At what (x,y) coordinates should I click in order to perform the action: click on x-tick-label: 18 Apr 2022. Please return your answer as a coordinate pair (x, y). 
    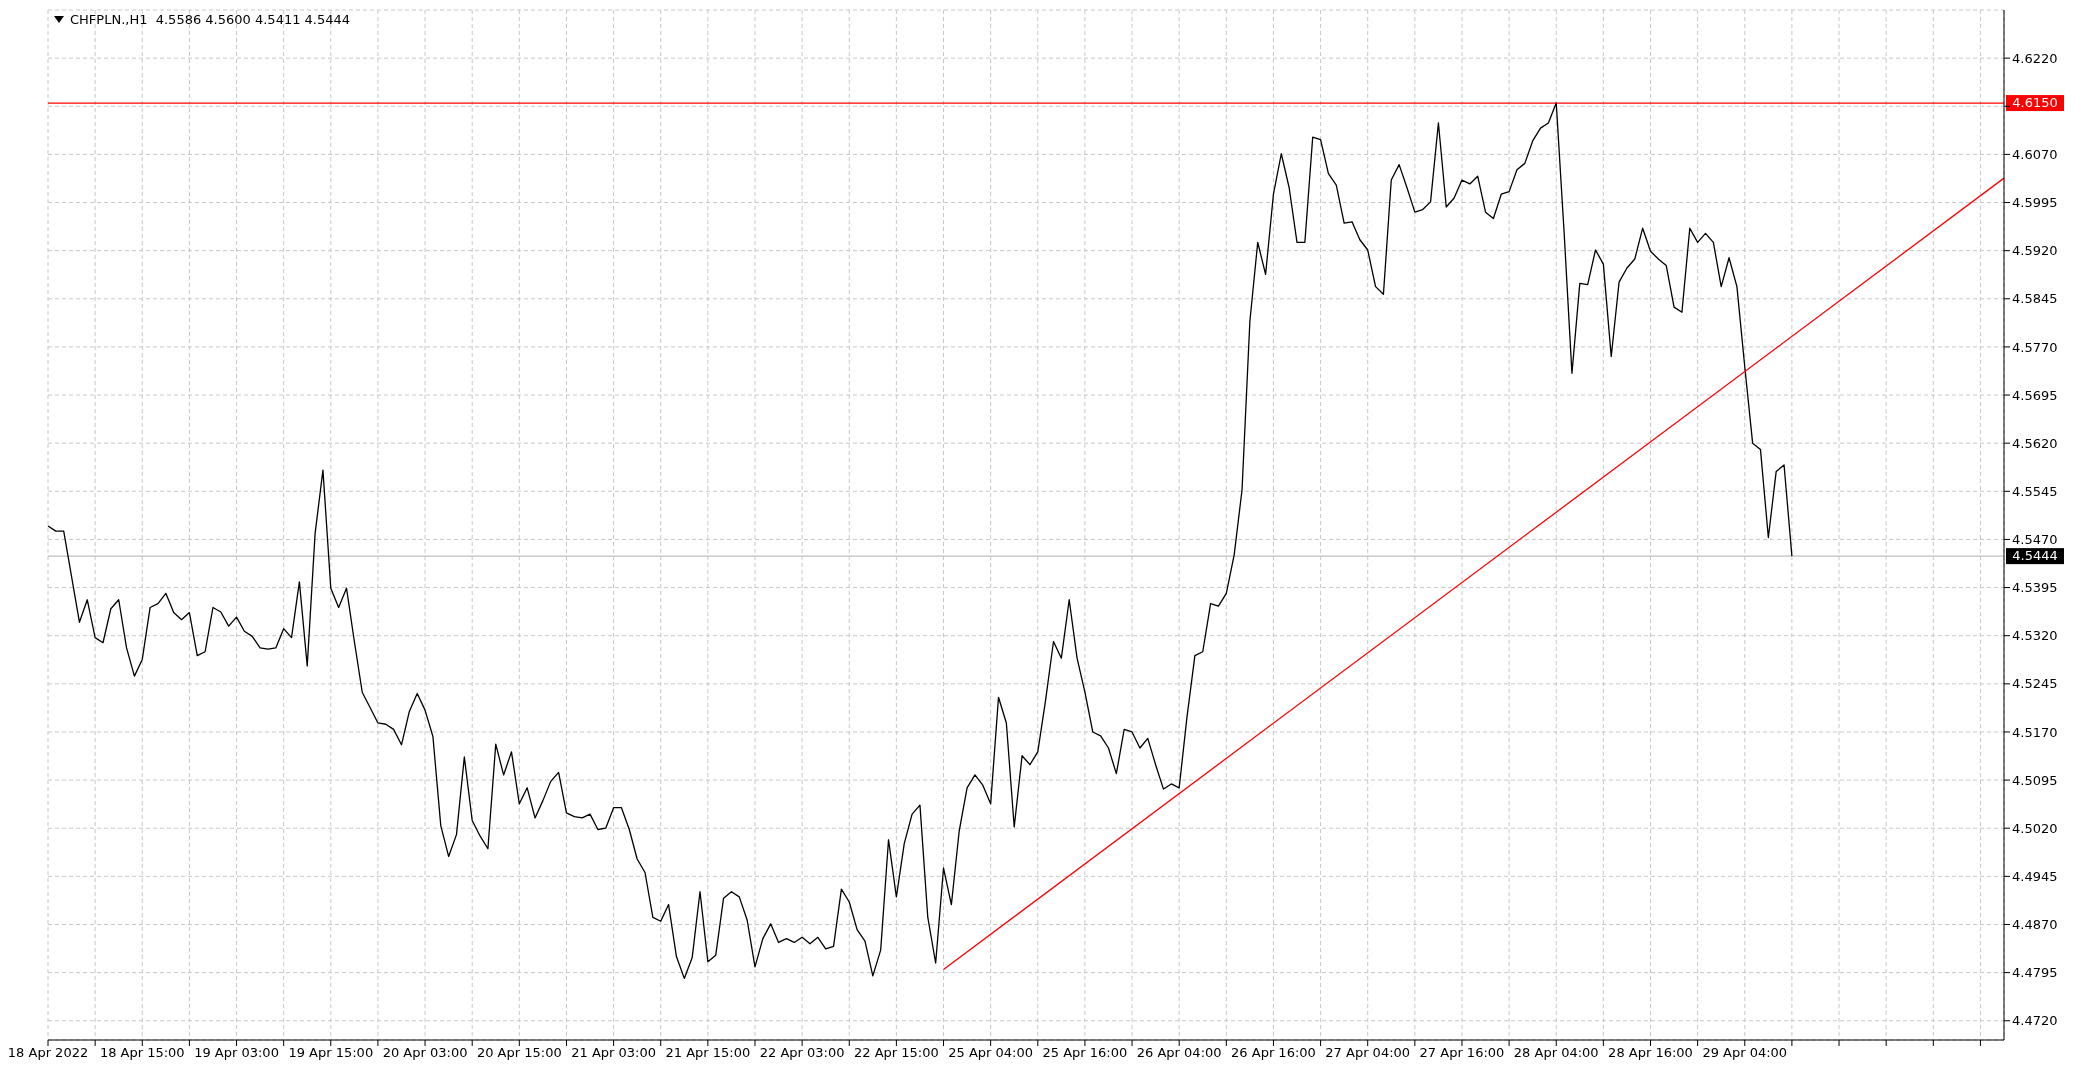
    Looking at the image, I should click on (48, 1053).